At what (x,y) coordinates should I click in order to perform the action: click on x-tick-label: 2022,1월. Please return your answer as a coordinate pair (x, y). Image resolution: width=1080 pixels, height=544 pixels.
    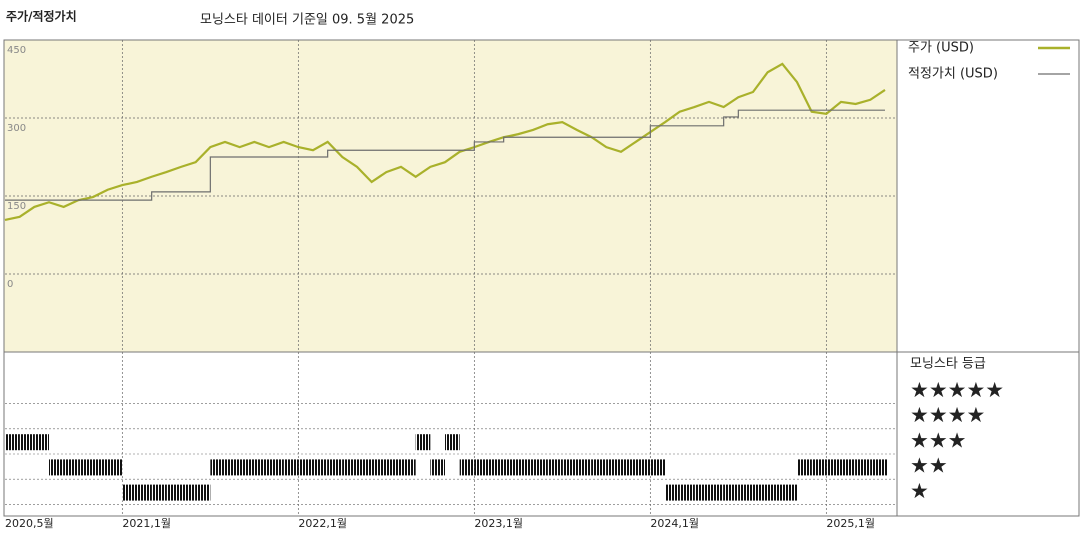
    Looking at the image, I should click on (322, 523).